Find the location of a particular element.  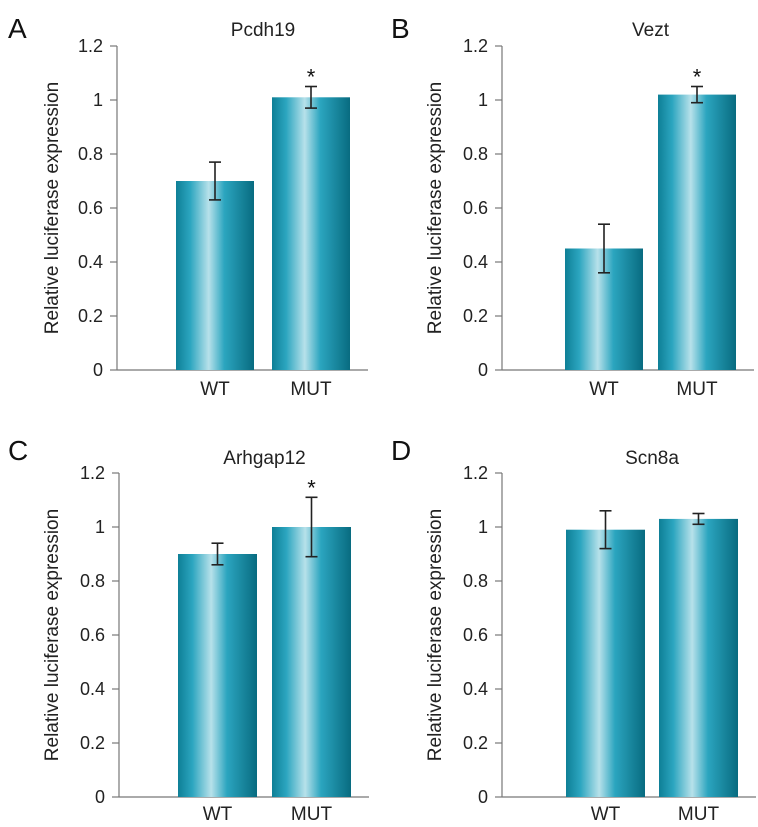

y-axis-title-d: Relative luciferase expression is located at coordinates (435, 635).